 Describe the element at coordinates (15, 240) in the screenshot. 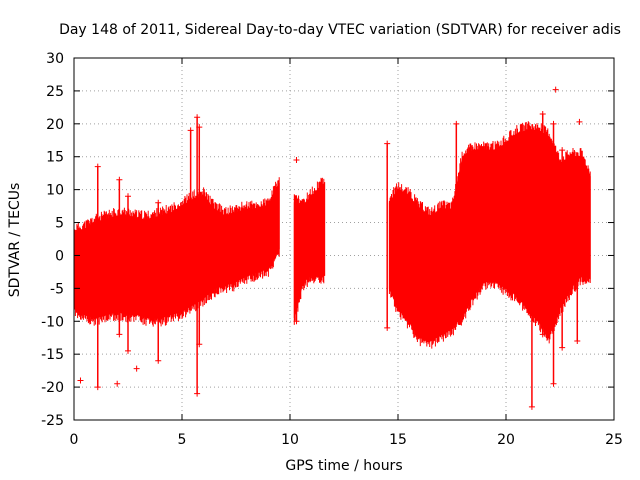

I see `y-axis-label: SDTVAR / TECUs` at that location.